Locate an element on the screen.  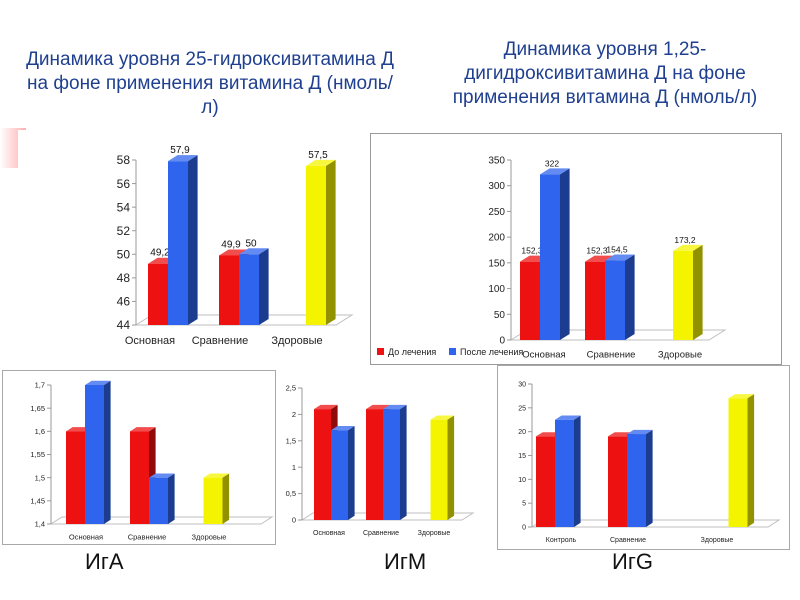
chart-panel-igm: 0 0,5 1 1,5 2 2,5 Основная Сравнение Здоровые is located at coordinates (387, 457).